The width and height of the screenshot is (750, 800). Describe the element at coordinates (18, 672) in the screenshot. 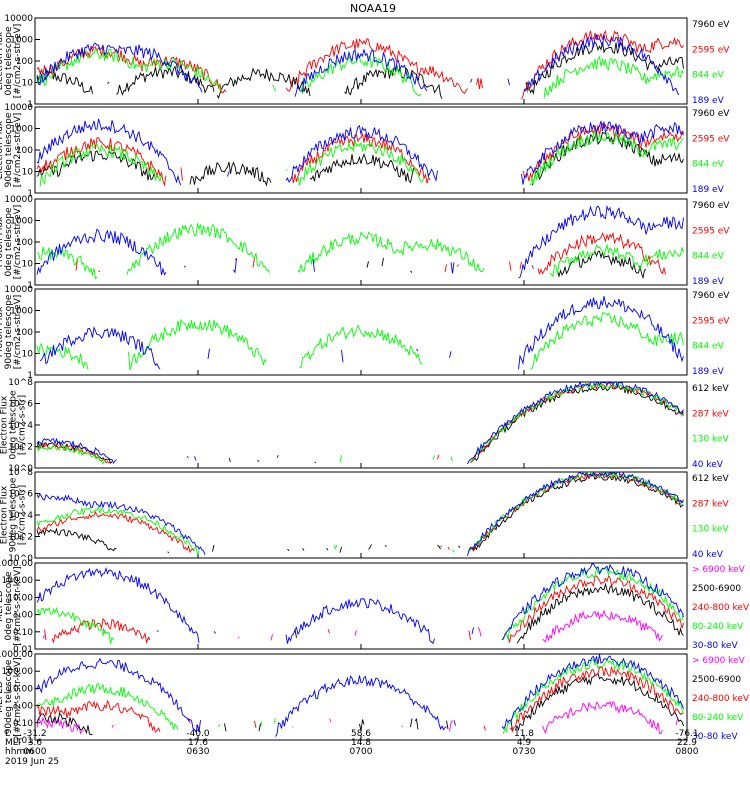

I see `y-tick-label: 100.00` at that location.